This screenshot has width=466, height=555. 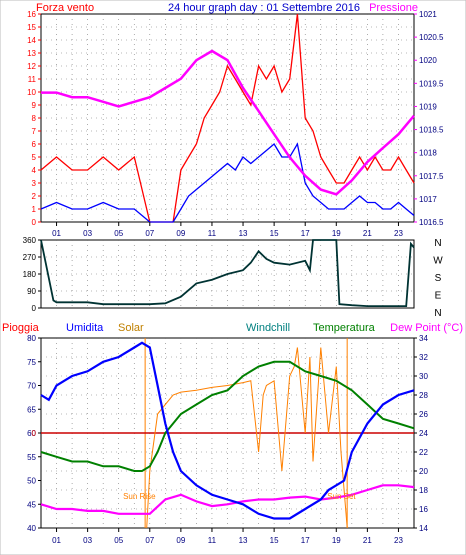 What do you see at coordinates (31, 362) in the screenshot?
I see `y-tick-label-humidity: 75` at bounding box center [31, 362].